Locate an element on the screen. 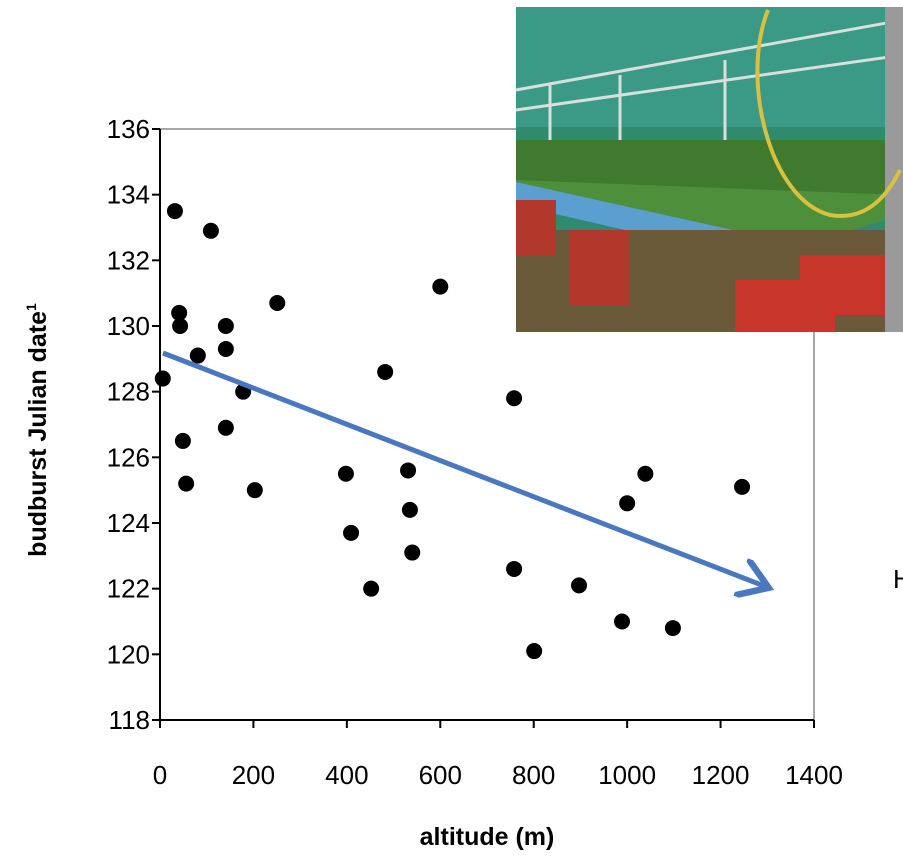  y-tick-label: 132 is located at coordinates (128, 260).